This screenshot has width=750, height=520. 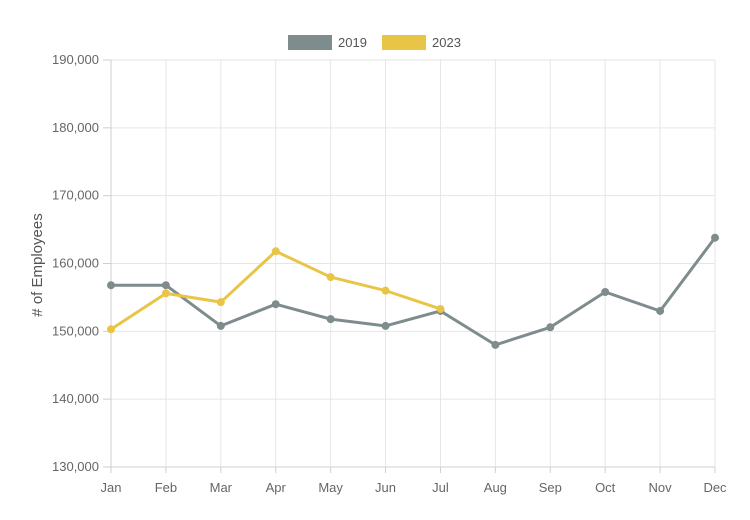 What do you see at coordinates (440, 487) in the screenshot?
I see `x-tick-label: Jul` at bounding box center [440, 487].